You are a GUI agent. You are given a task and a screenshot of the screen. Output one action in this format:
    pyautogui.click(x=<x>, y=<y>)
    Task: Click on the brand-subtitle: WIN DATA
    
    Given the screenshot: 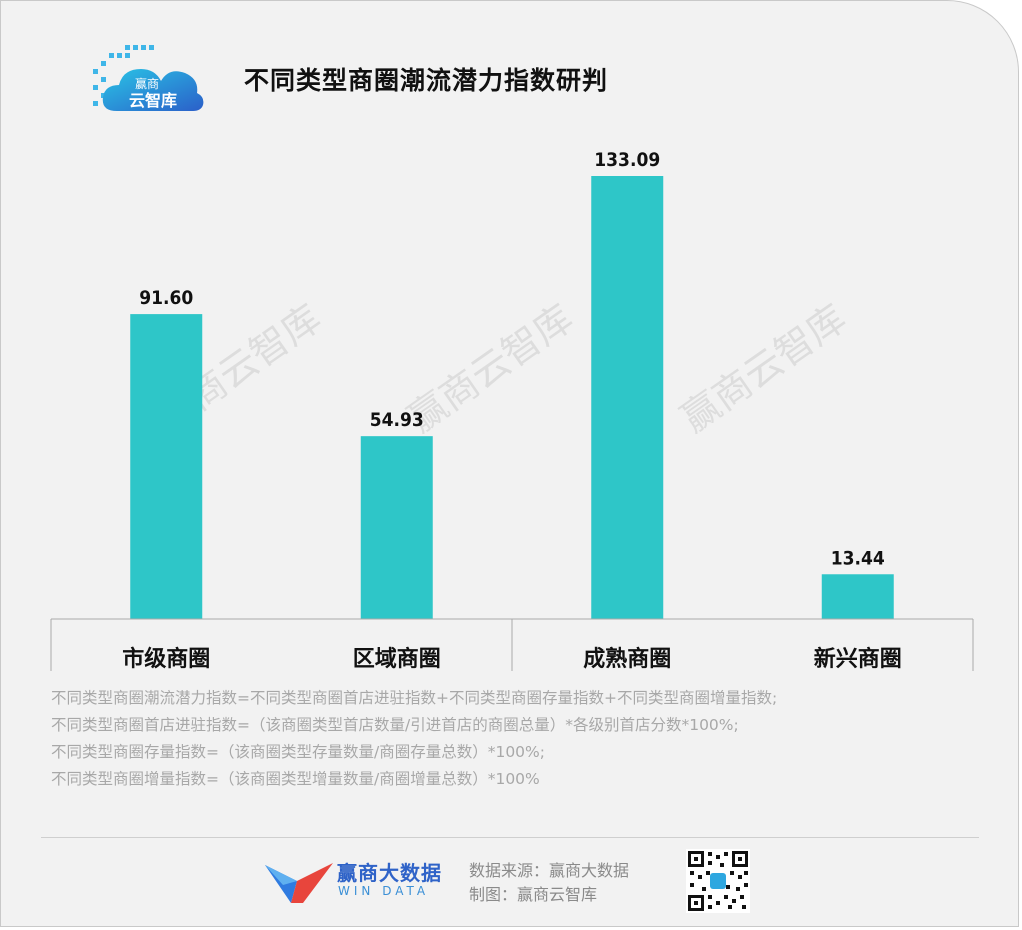 What is the action you would take?
    pyautogui.click(x=384, y=891)
    